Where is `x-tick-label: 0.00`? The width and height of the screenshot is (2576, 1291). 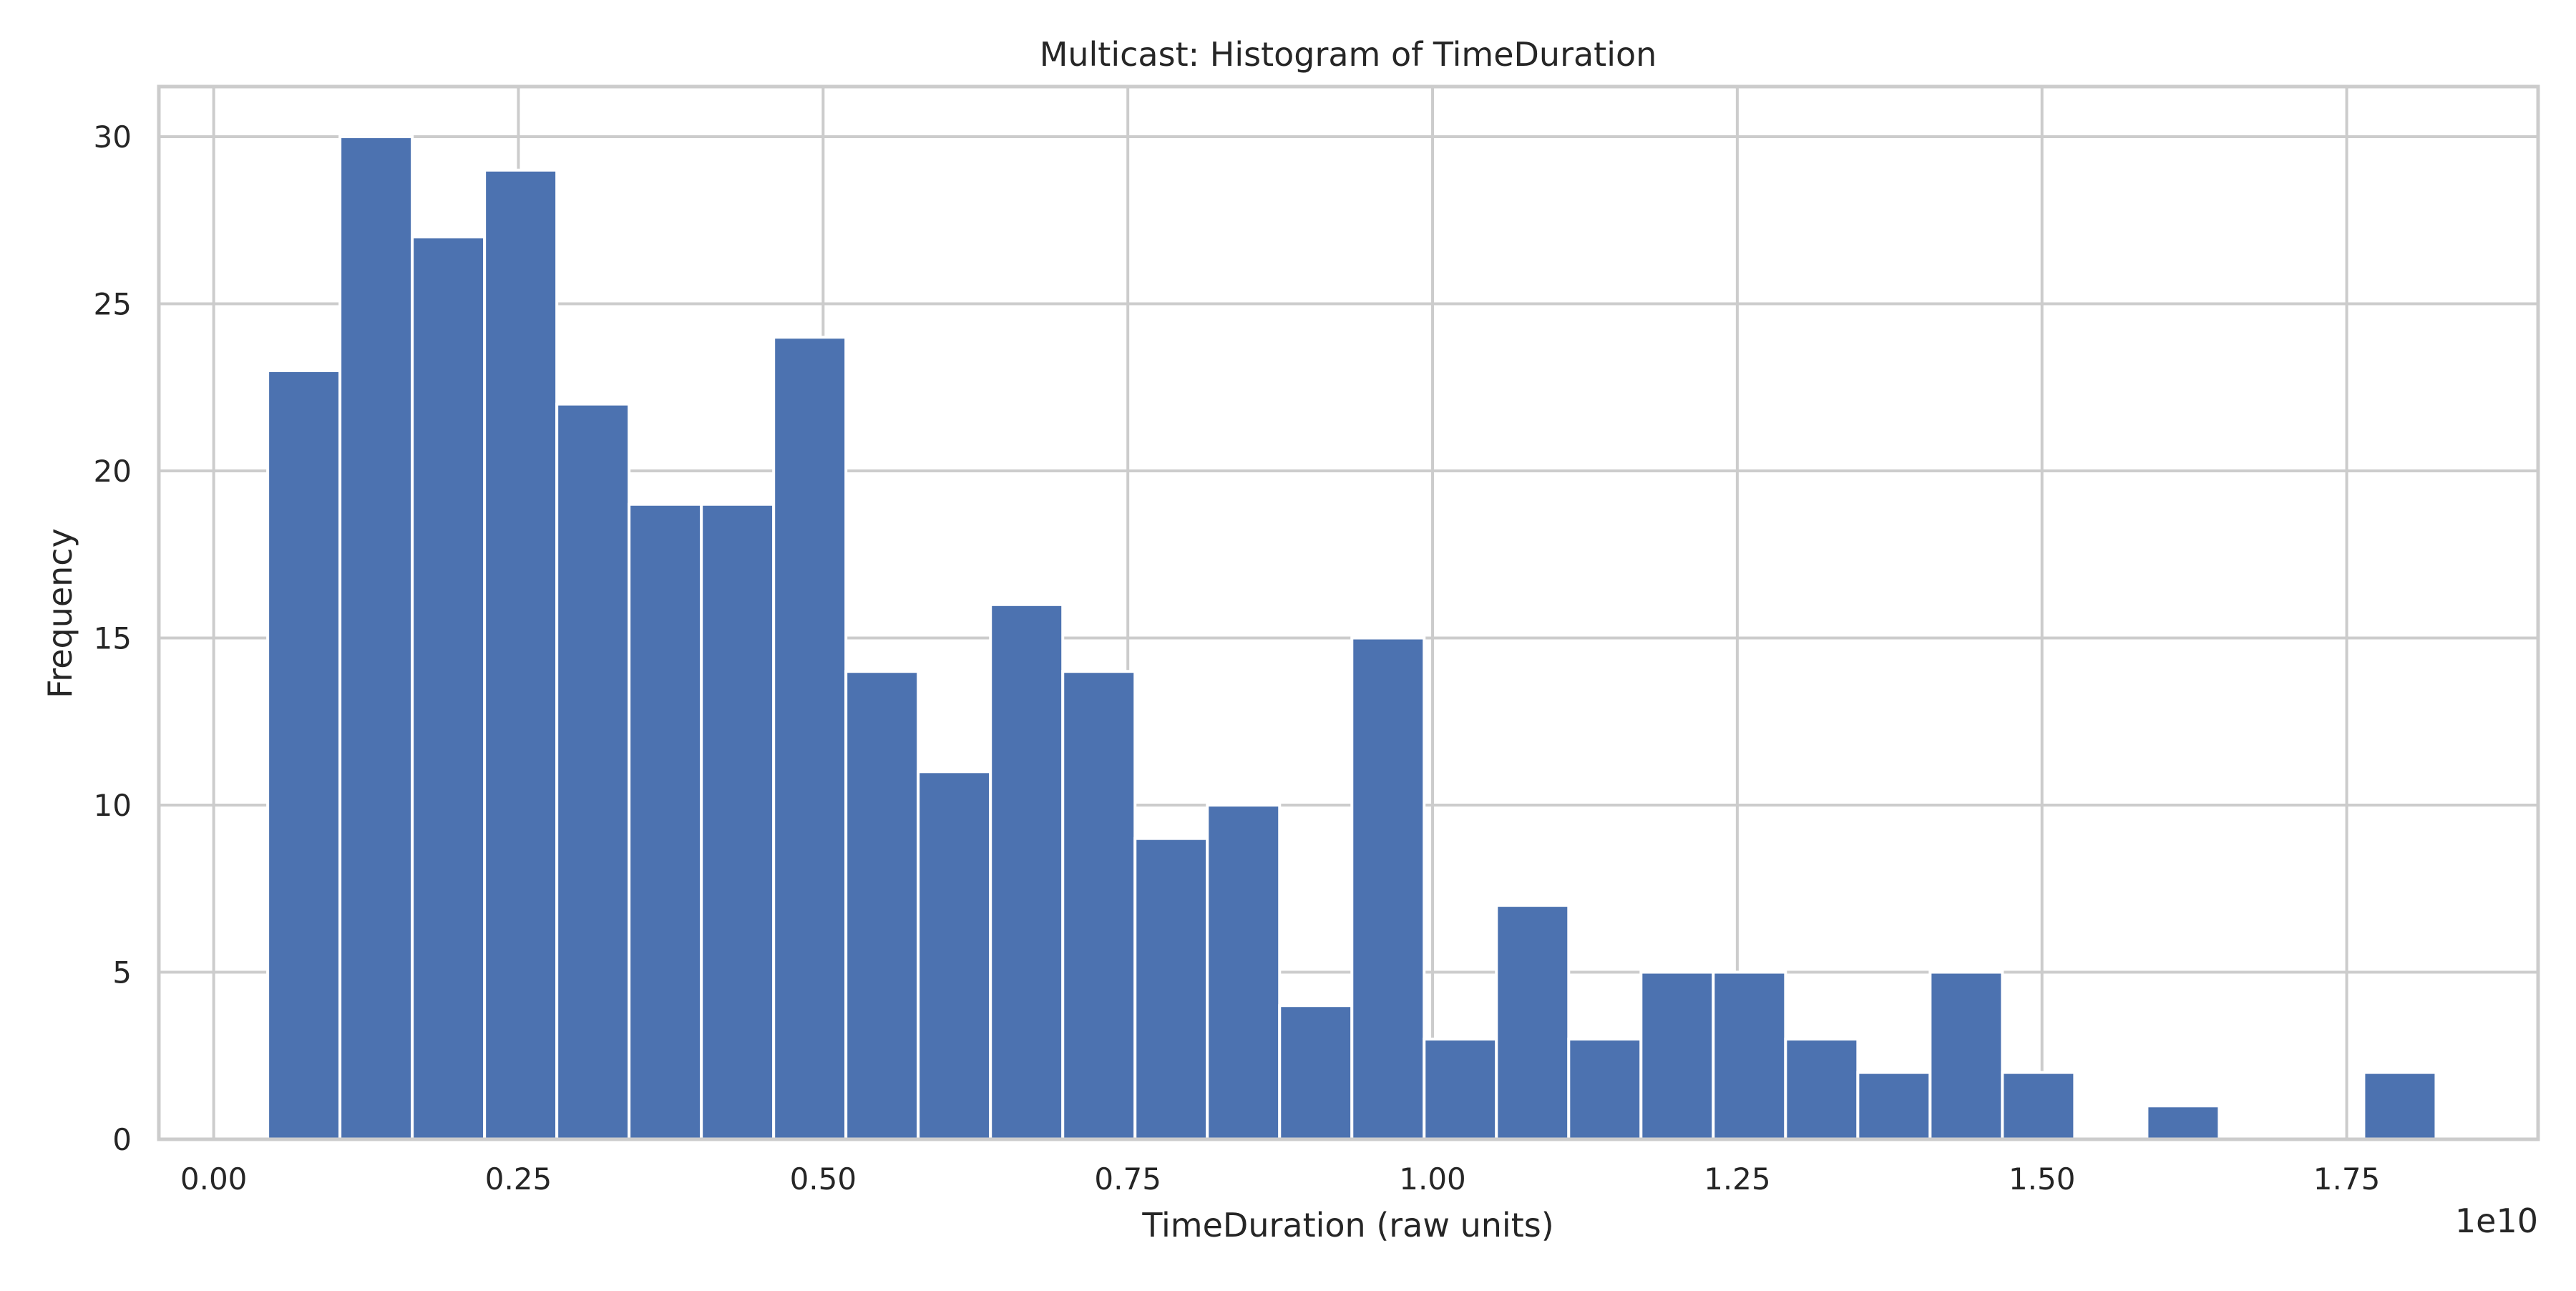 x-tick-label: 0.00 is located at coordinates (214, 1179).